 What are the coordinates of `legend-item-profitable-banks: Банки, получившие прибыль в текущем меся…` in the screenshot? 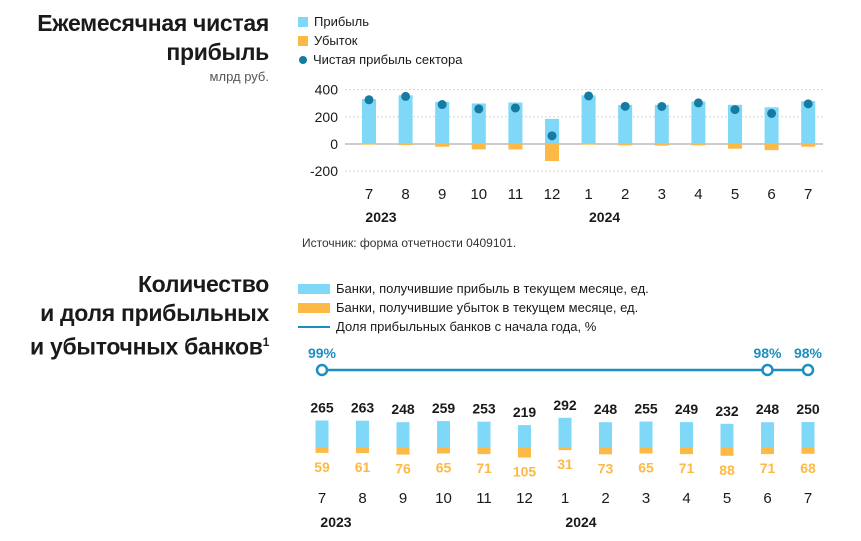 It's located at (473, 288).